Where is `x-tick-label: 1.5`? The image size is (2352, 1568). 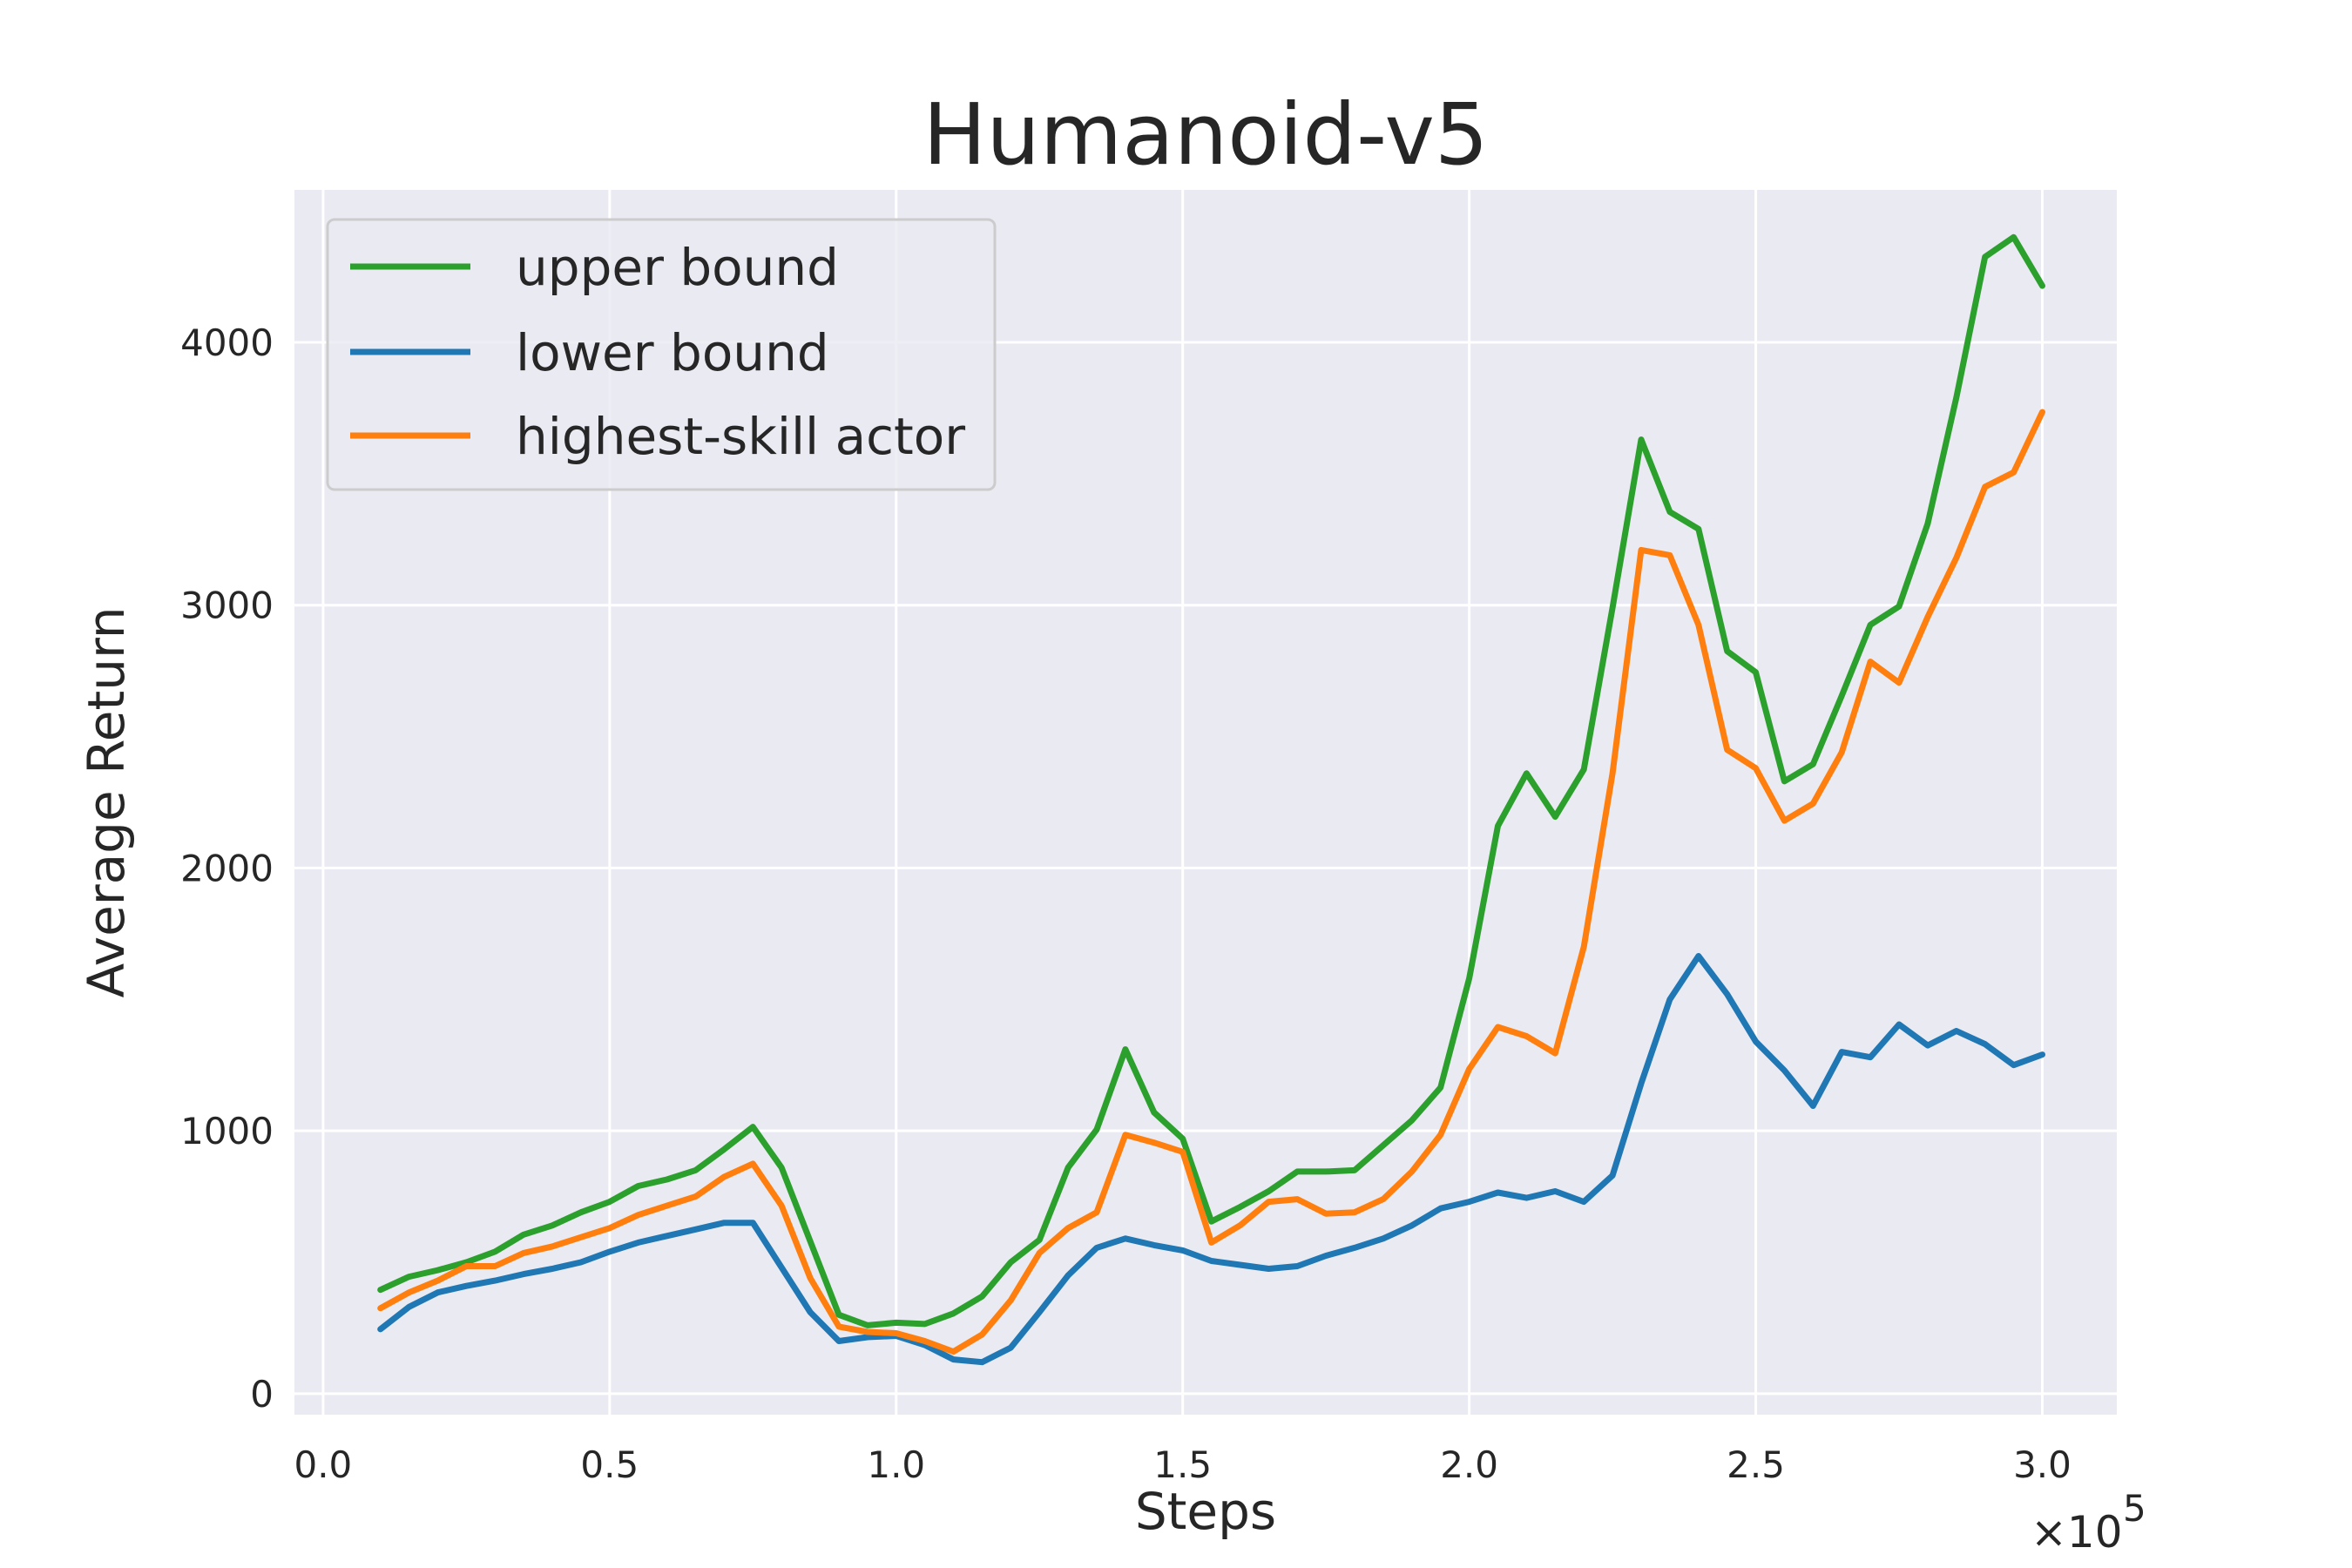
x-tick-label: 1.5 is located at coordinates (1182, 1464).